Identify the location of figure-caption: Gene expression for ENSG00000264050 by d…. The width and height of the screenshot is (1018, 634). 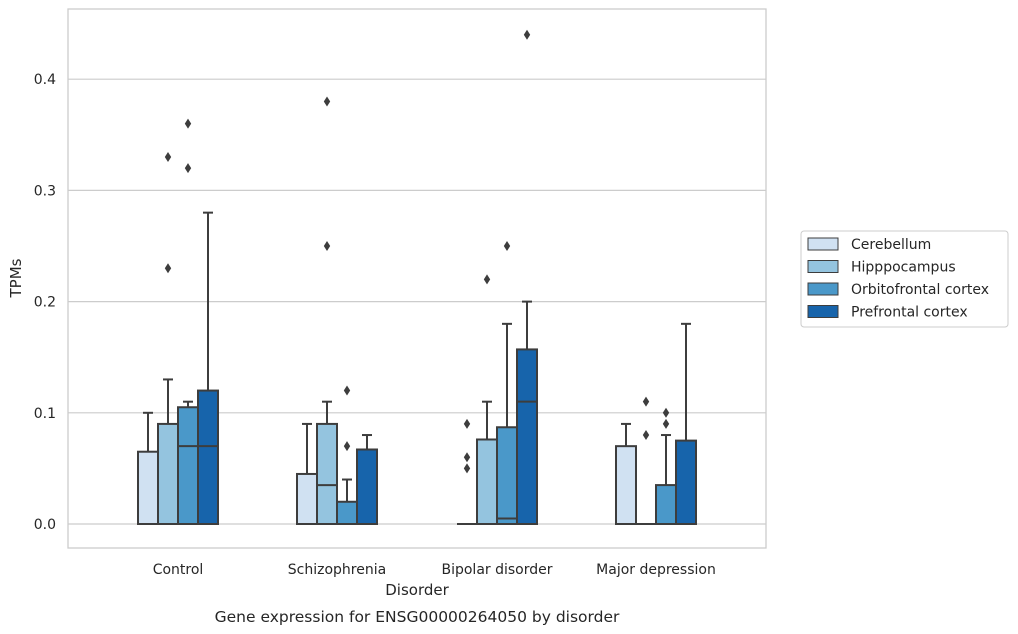
(417, 617).